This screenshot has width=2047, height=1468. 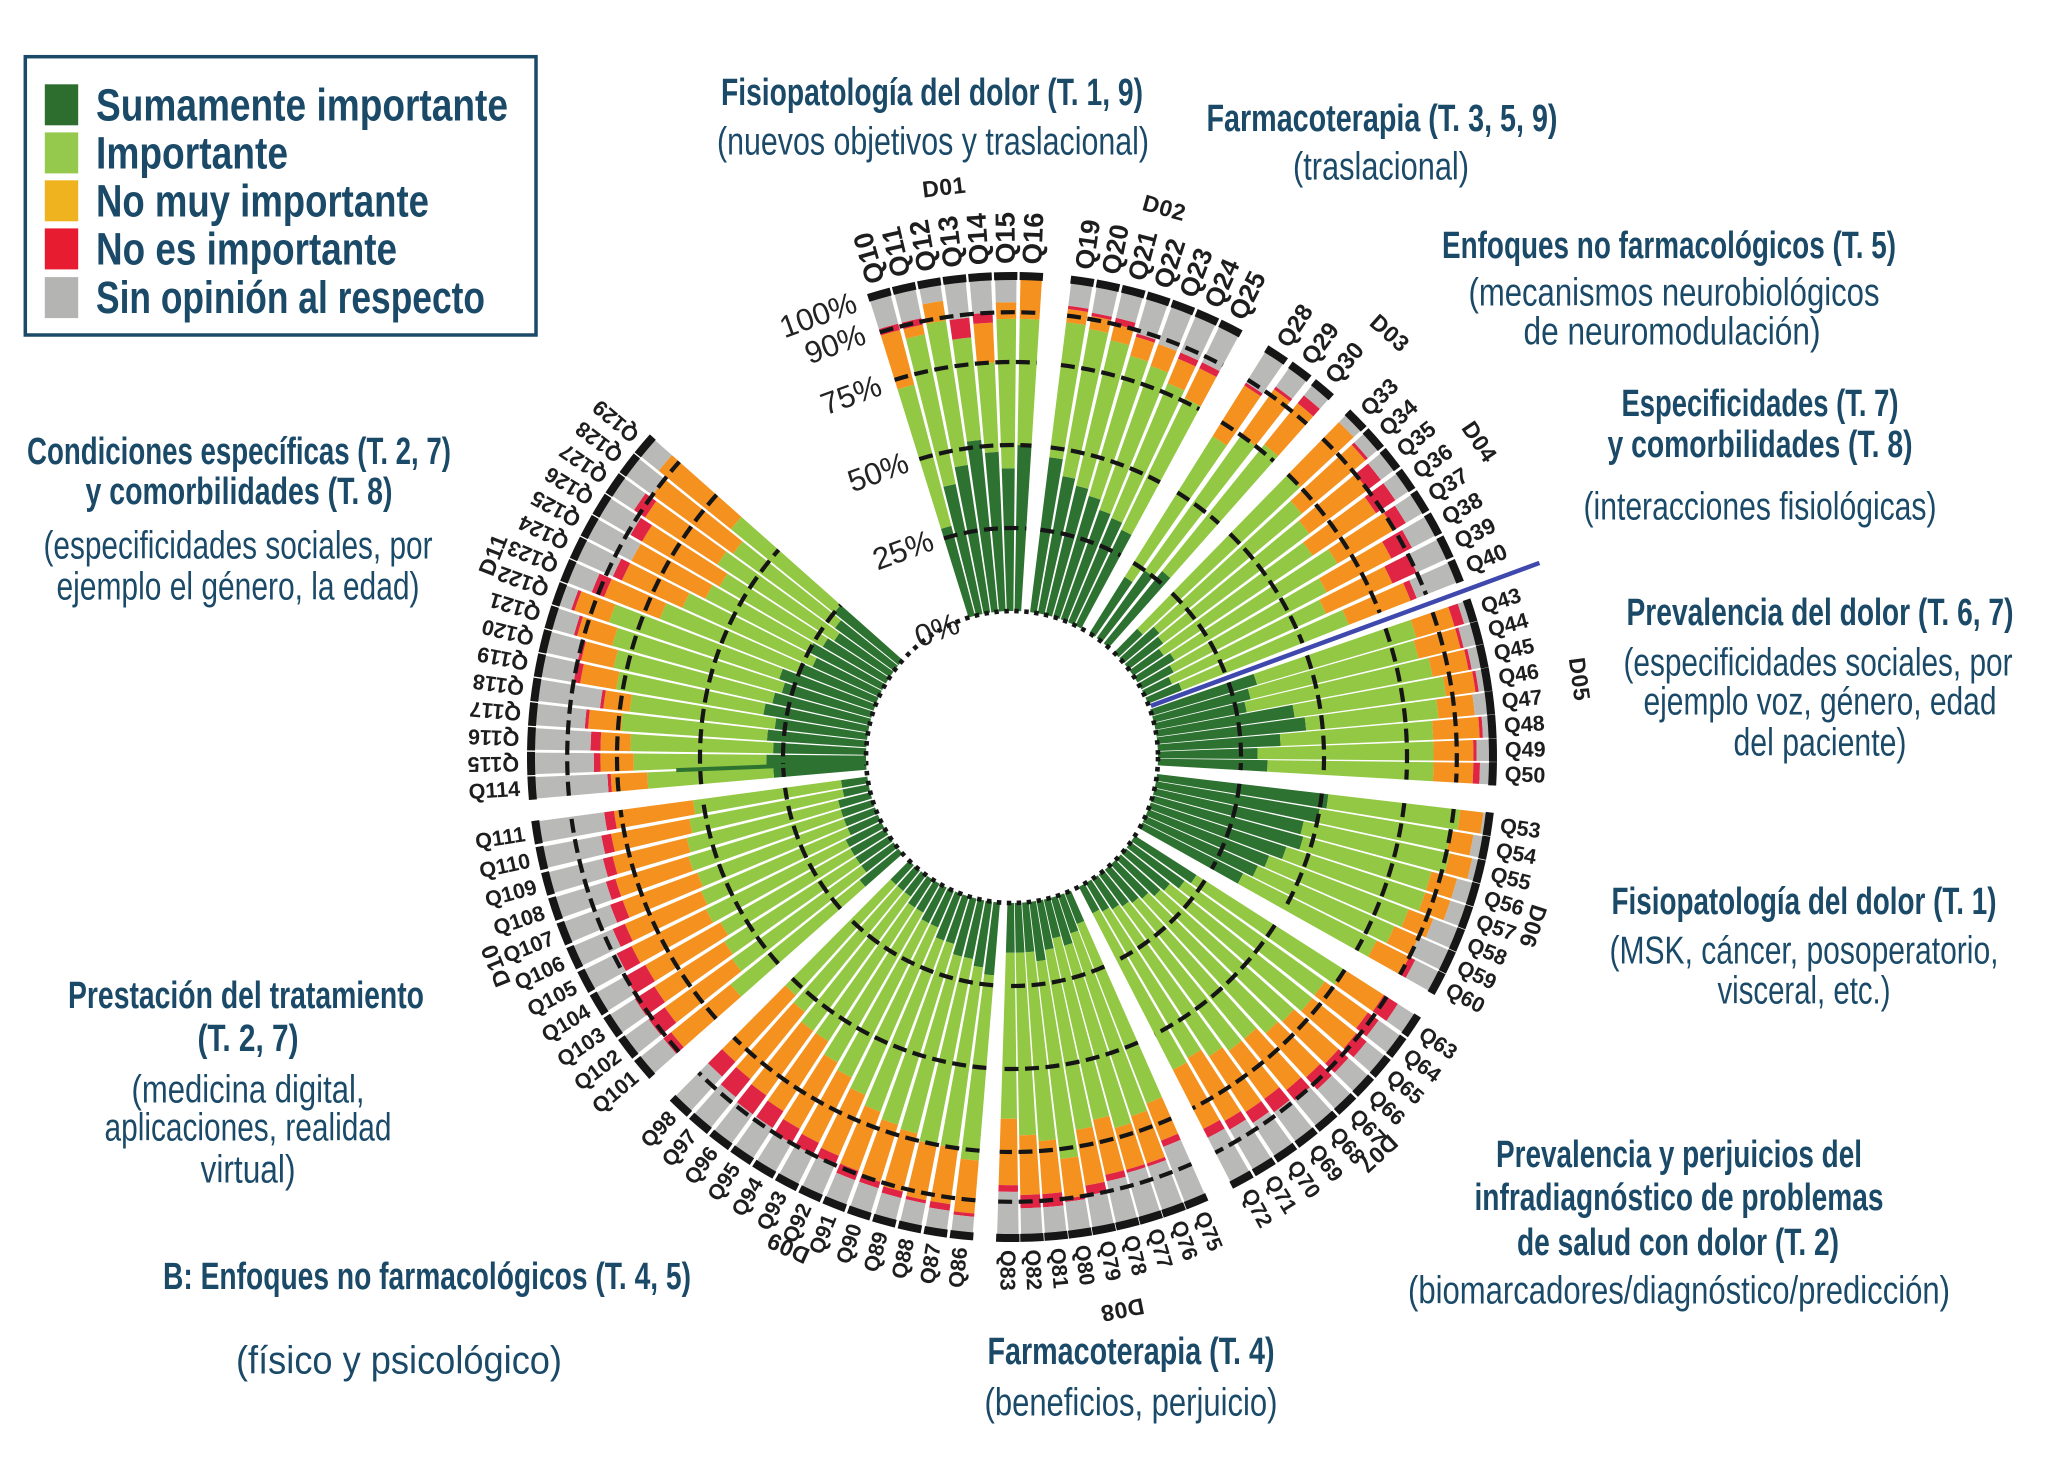 What do you see at coordinates (1679, 1198) in the screenshot?
I see `svg-text: infradiagnóstico de problemas` at bounding box center [1679, 1198].